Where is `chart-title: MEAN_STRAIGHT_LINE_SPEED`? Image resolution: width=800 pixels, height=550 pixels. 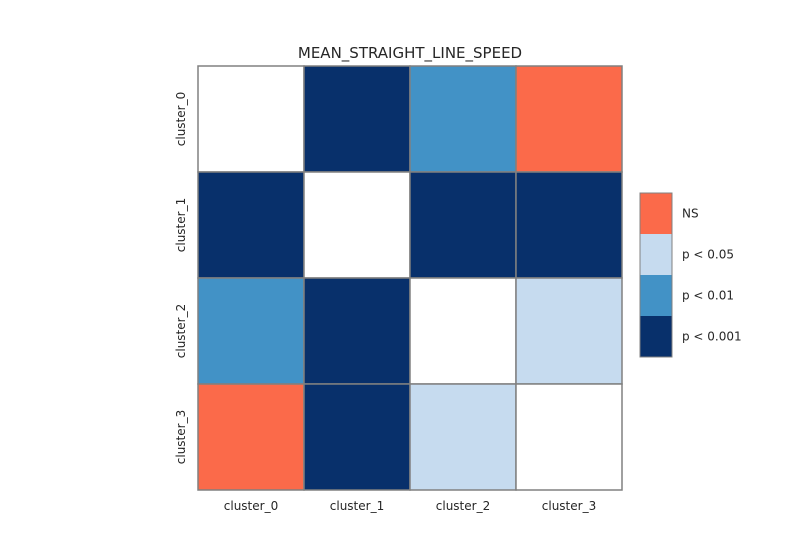
chart-title: MEAN_STRAIGHT_LINE_SPEED is located at coordinates (410, 53).